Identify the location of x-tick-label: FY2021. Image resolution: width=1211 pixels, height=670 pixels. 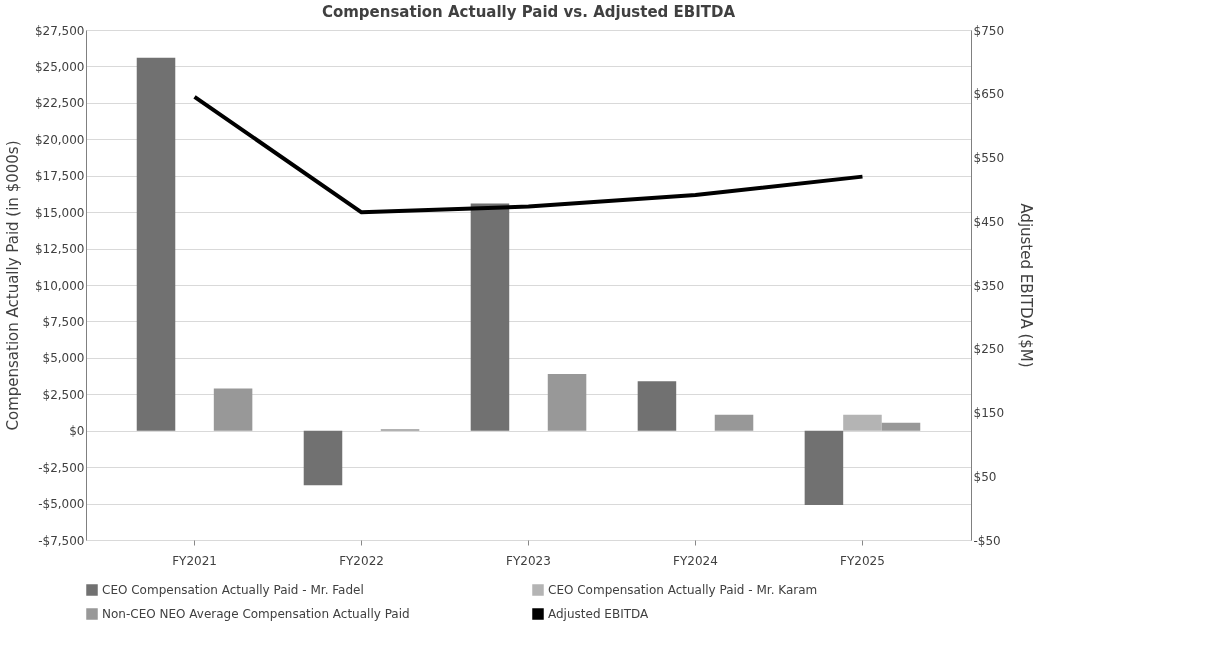
(194, 560).